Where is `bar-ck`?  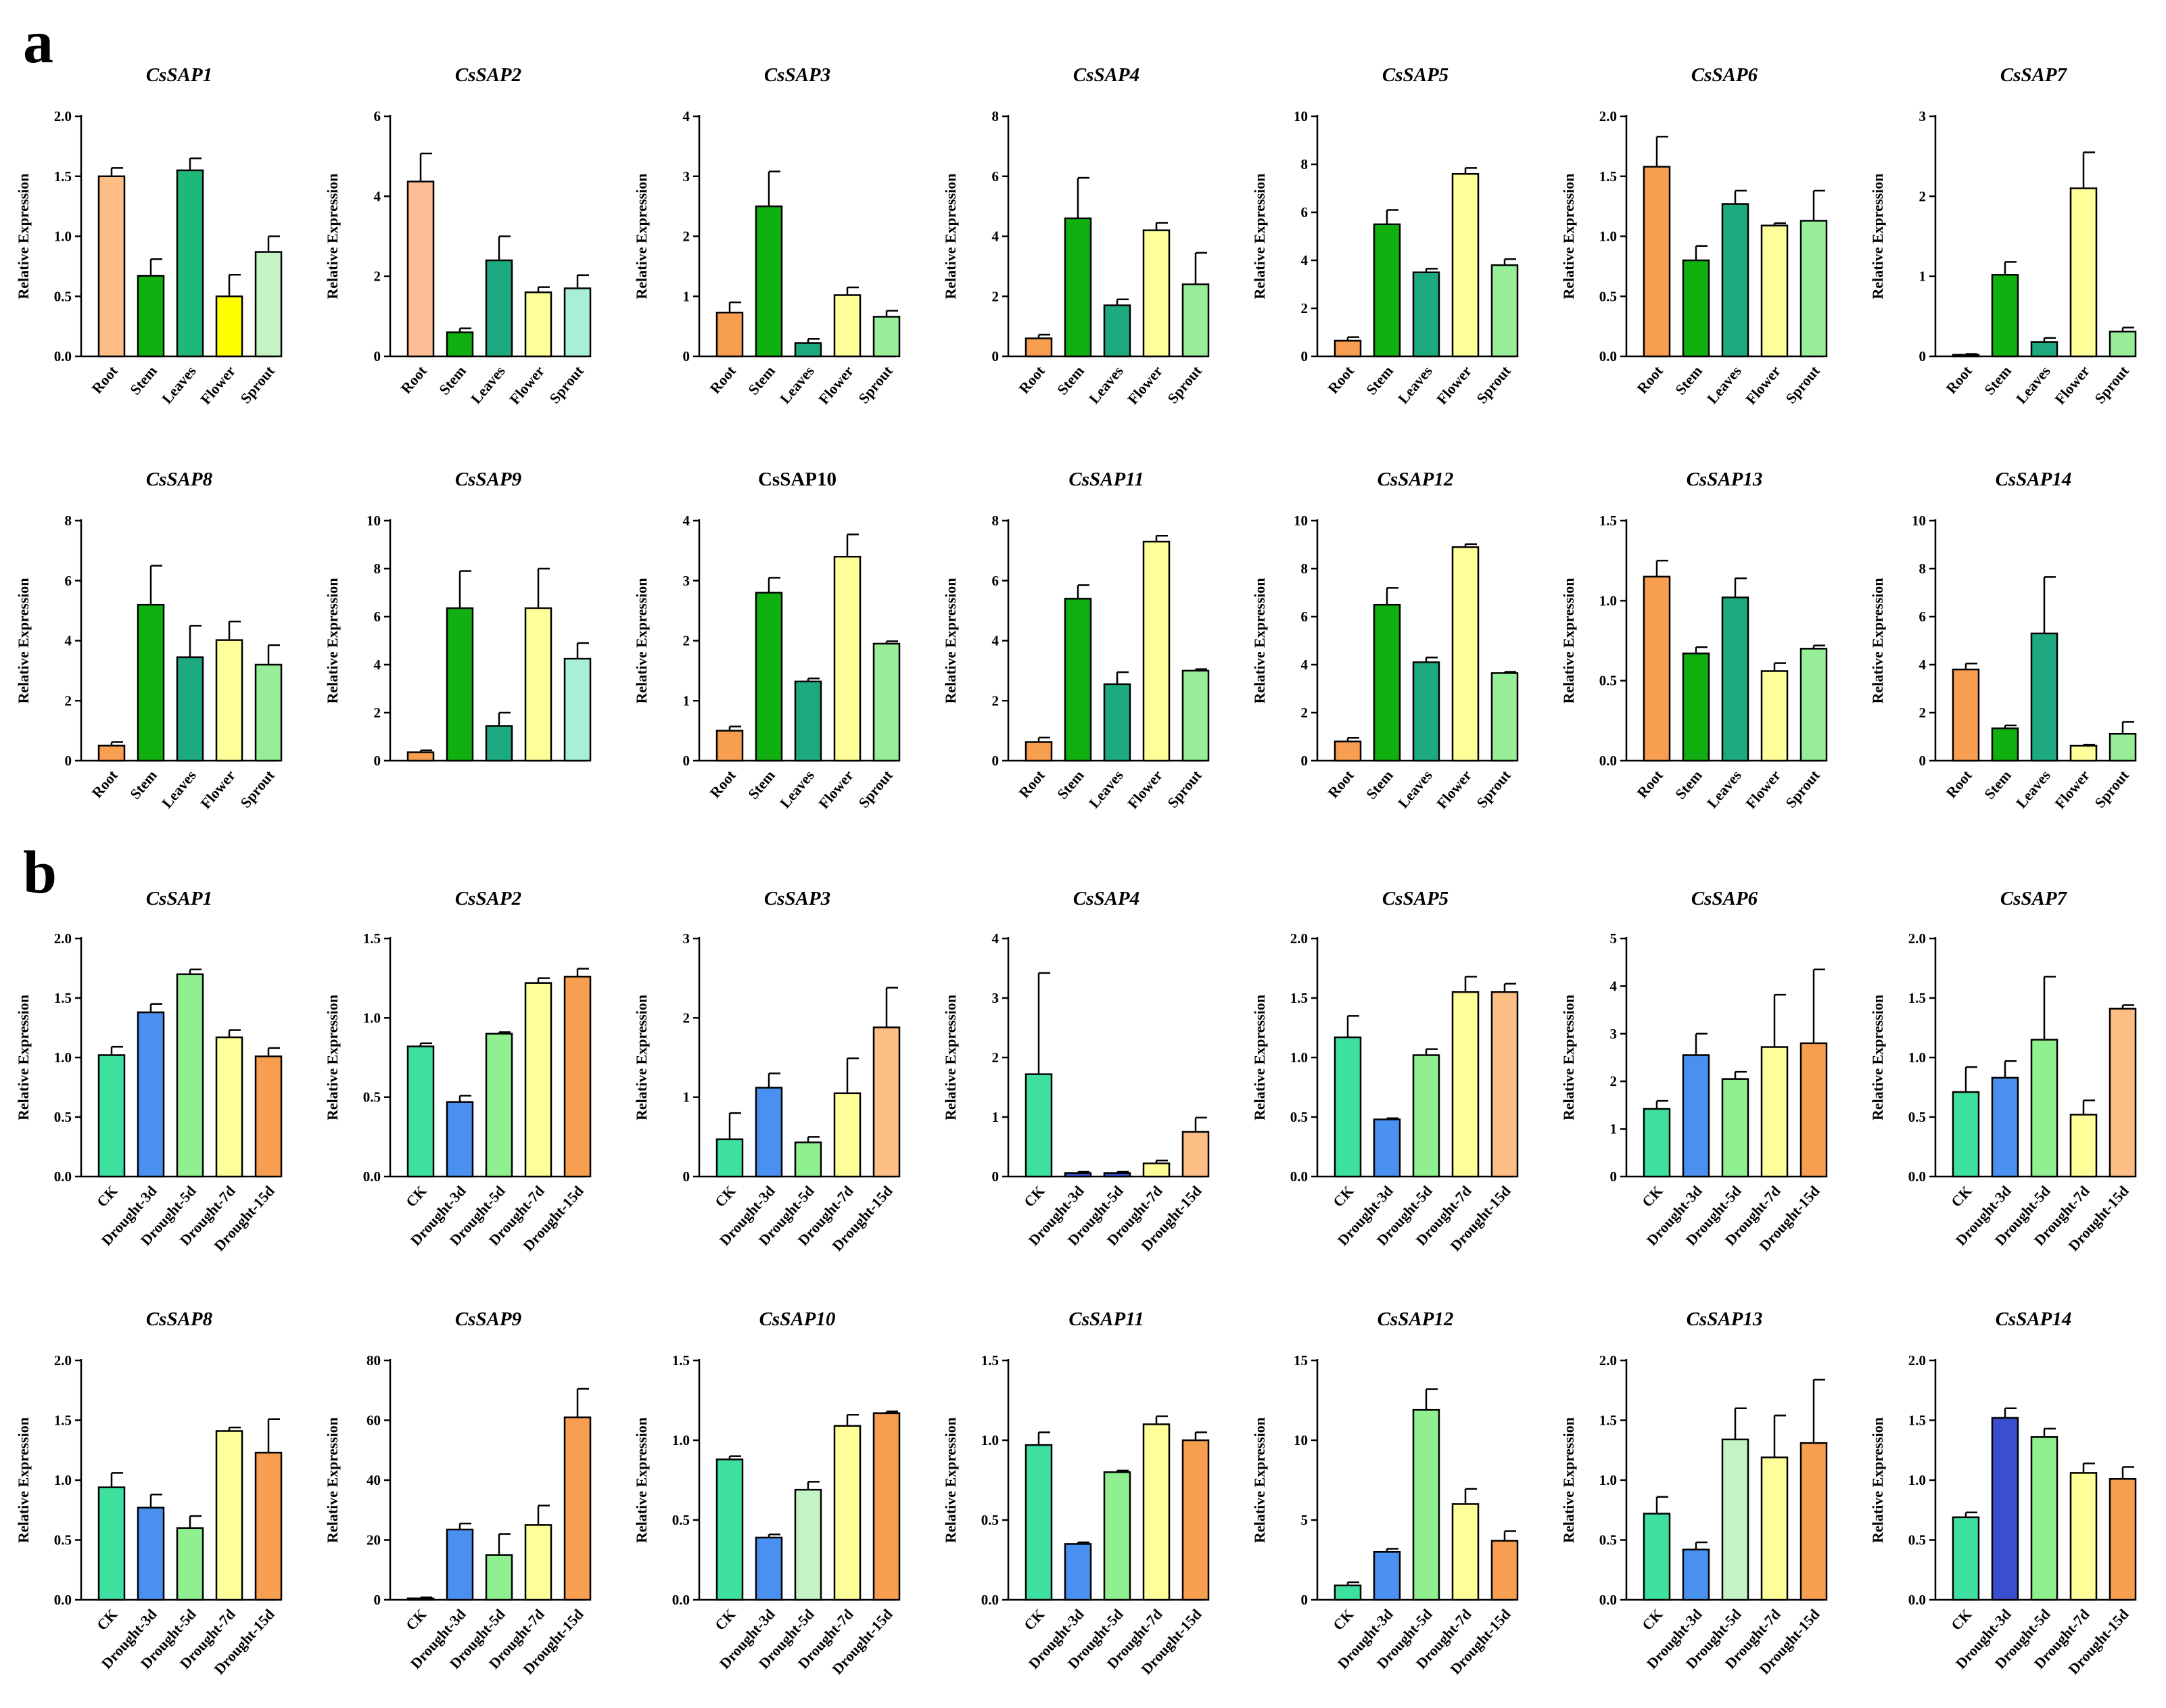
bar-ck is located at coordinates (1966, 1134).